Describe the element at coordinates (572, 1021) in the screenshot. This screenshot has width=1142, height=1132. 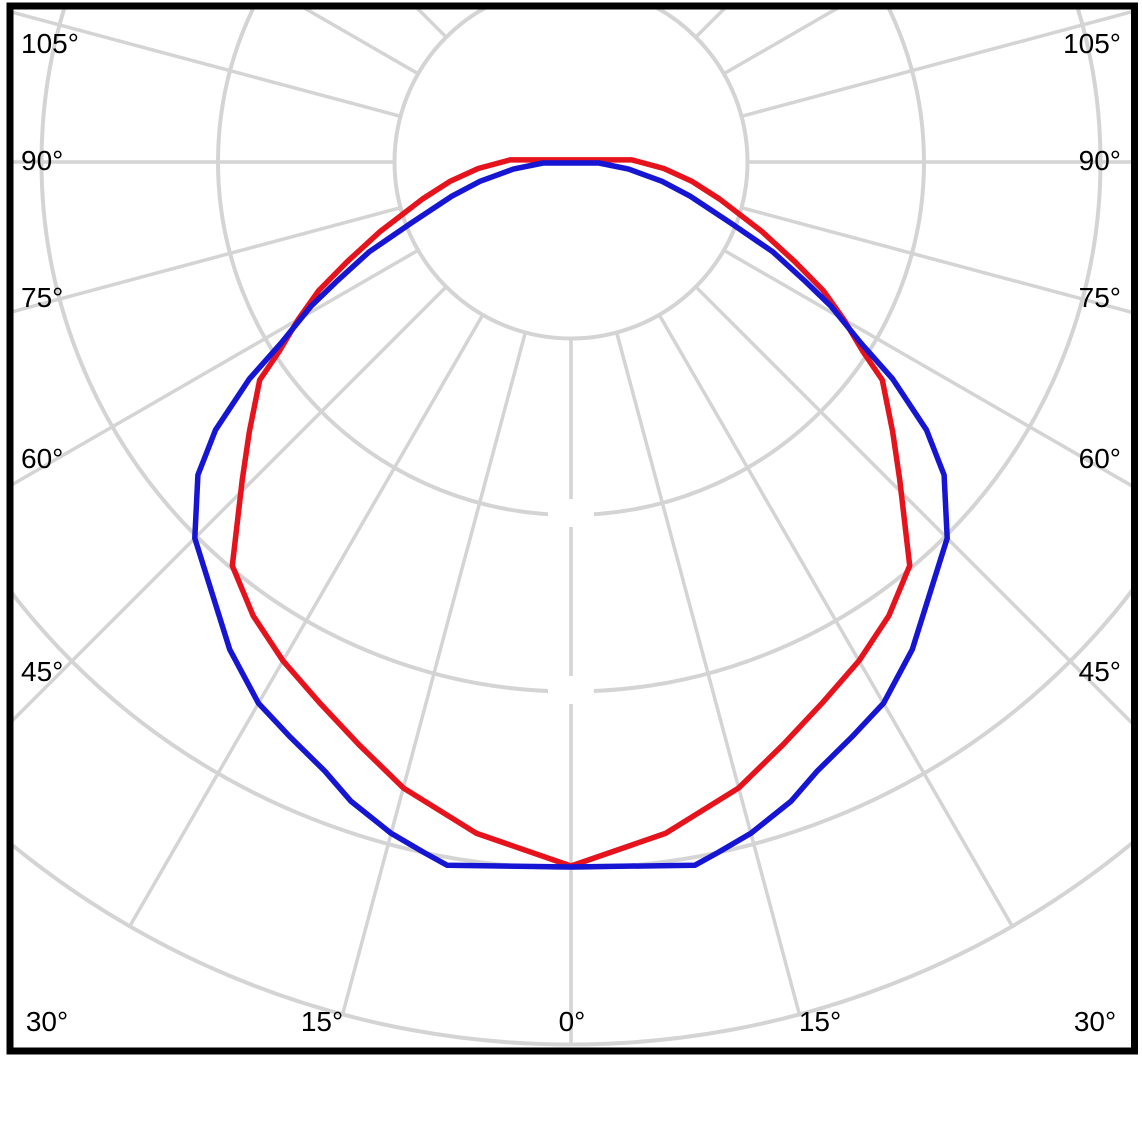
I see `angle-label-bottom-0: 0°` at that location.